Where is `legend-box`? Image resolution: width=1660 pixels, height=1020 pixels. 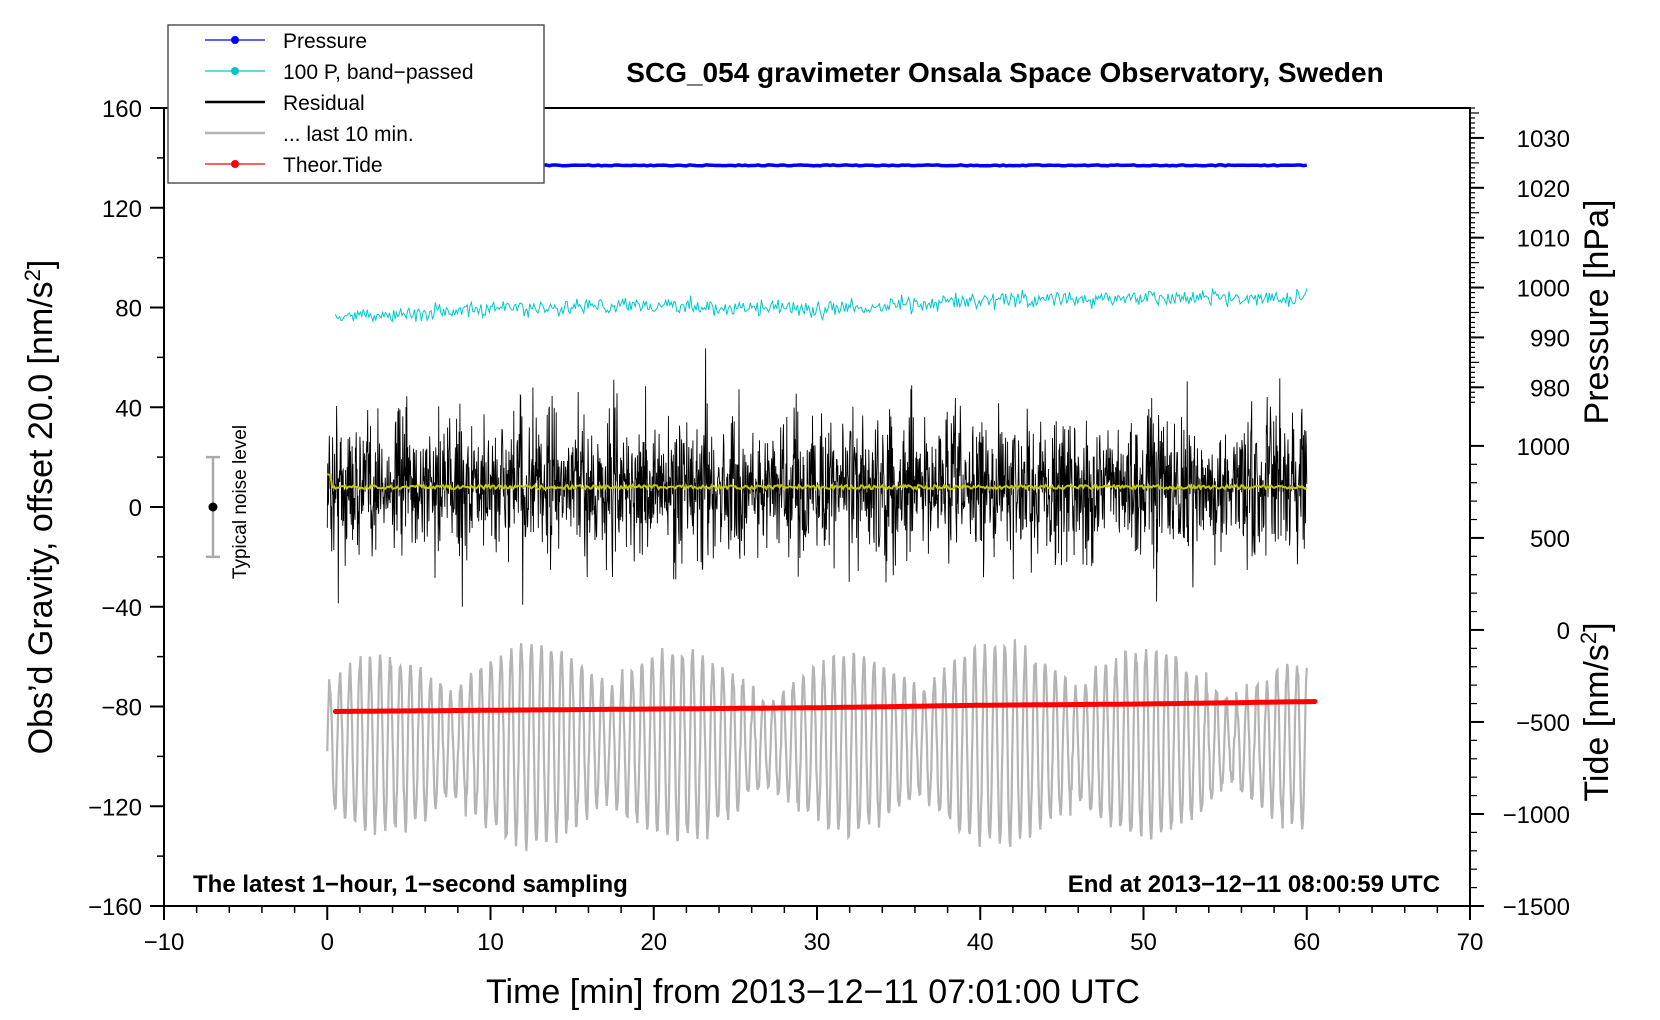 legend-box is located at coordinates (356, 104).